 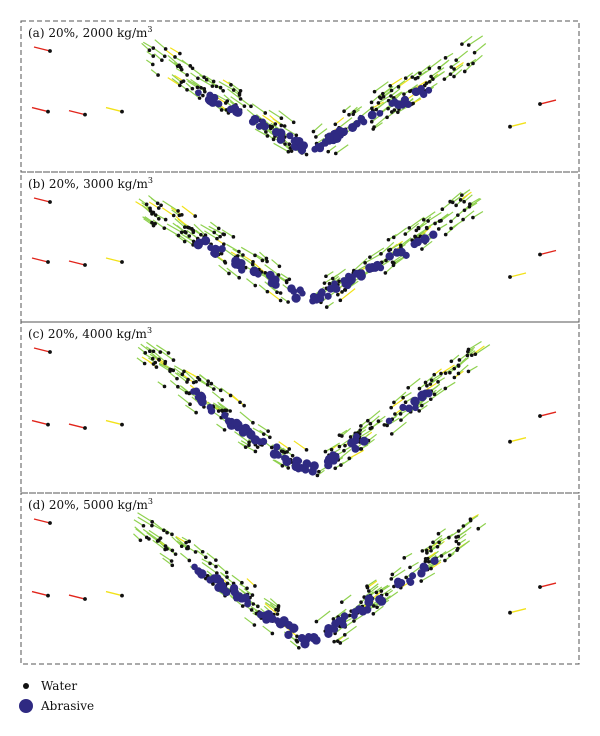 I want to click on water-marker-icon, so click(x=26, y=686).